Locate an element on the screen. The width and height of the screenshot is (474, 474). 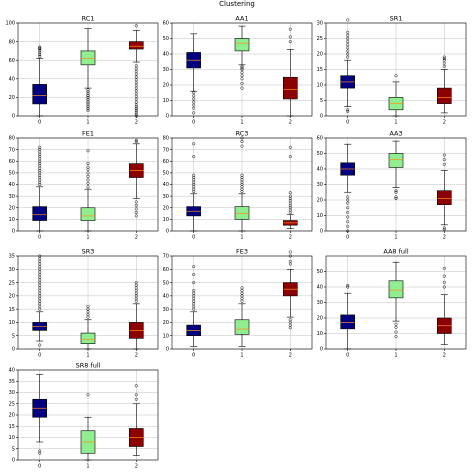
panel-sr3: SR3 0 5 10 15 20 25 30 35 0 1 2 is located at coordinates (84, 303).